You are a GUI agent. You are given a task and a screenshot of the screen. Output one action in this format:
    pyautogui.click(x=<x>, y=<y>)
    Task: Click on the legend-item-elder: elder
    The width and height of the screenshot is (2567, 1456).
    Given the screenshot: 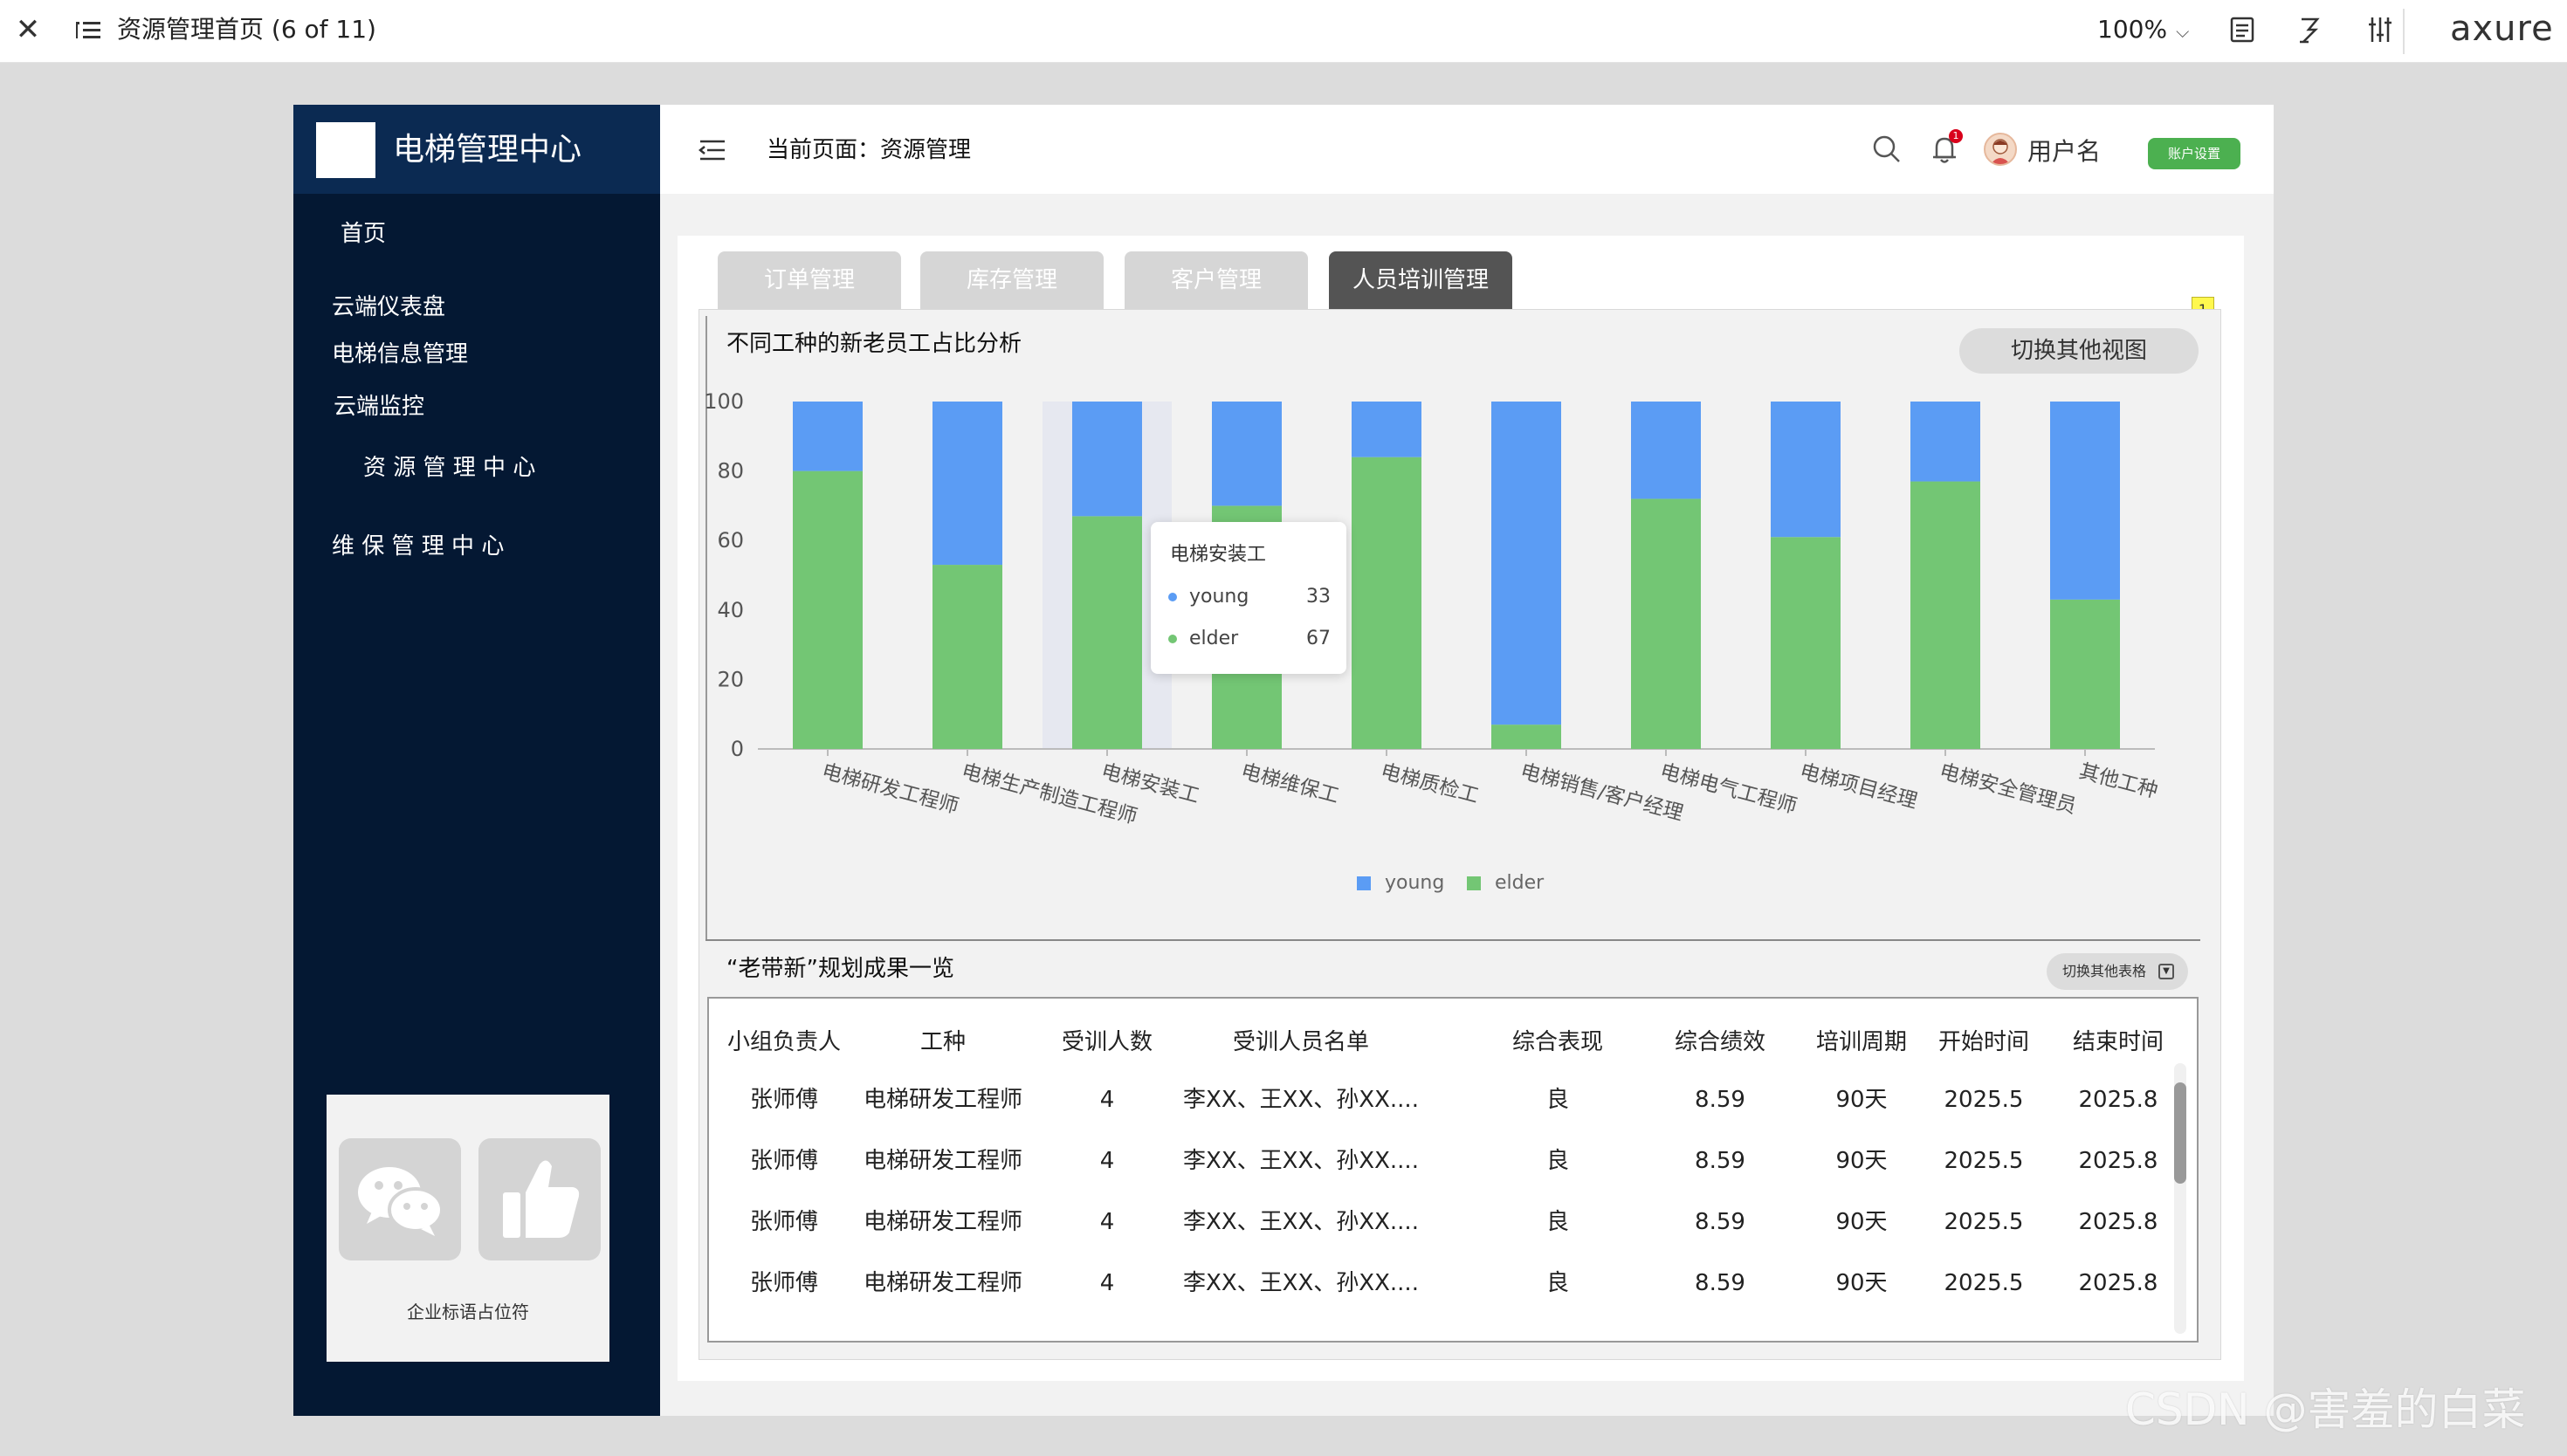 What is the action you would take?
    pyautogui.click(x=1505, y=883)
    